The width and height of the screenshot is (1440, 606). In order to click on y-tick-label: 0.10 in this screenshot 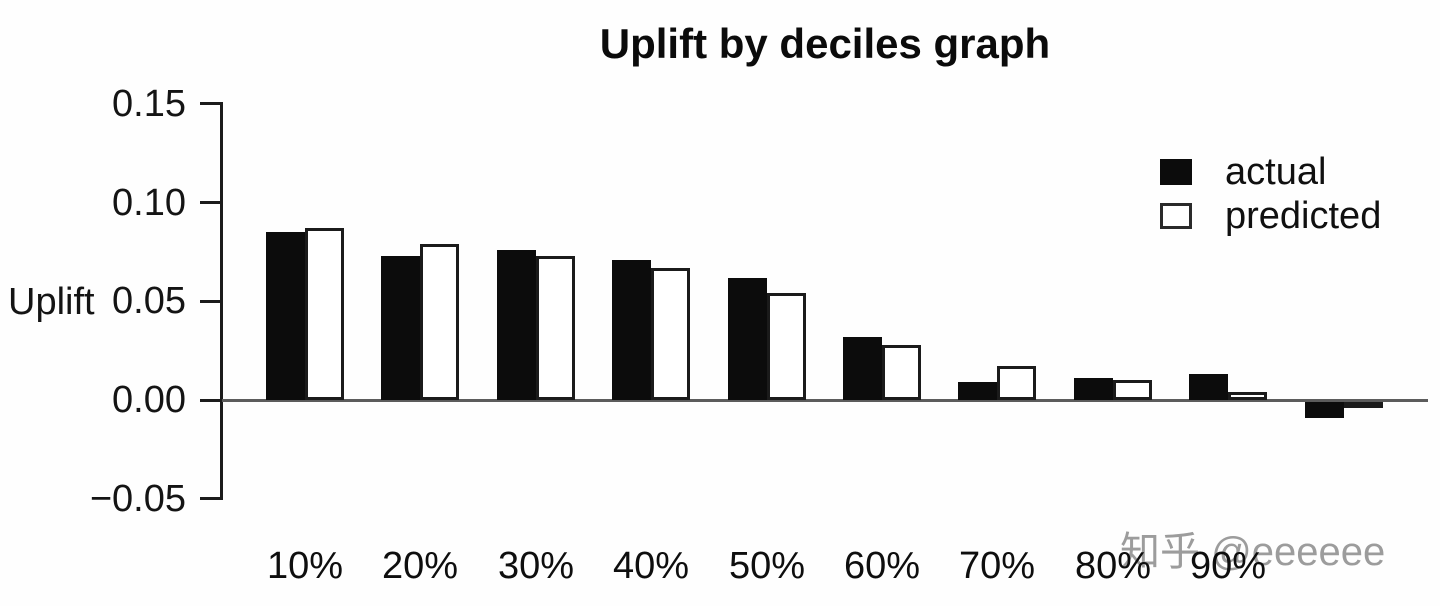, I will do `click(149, 202)`.